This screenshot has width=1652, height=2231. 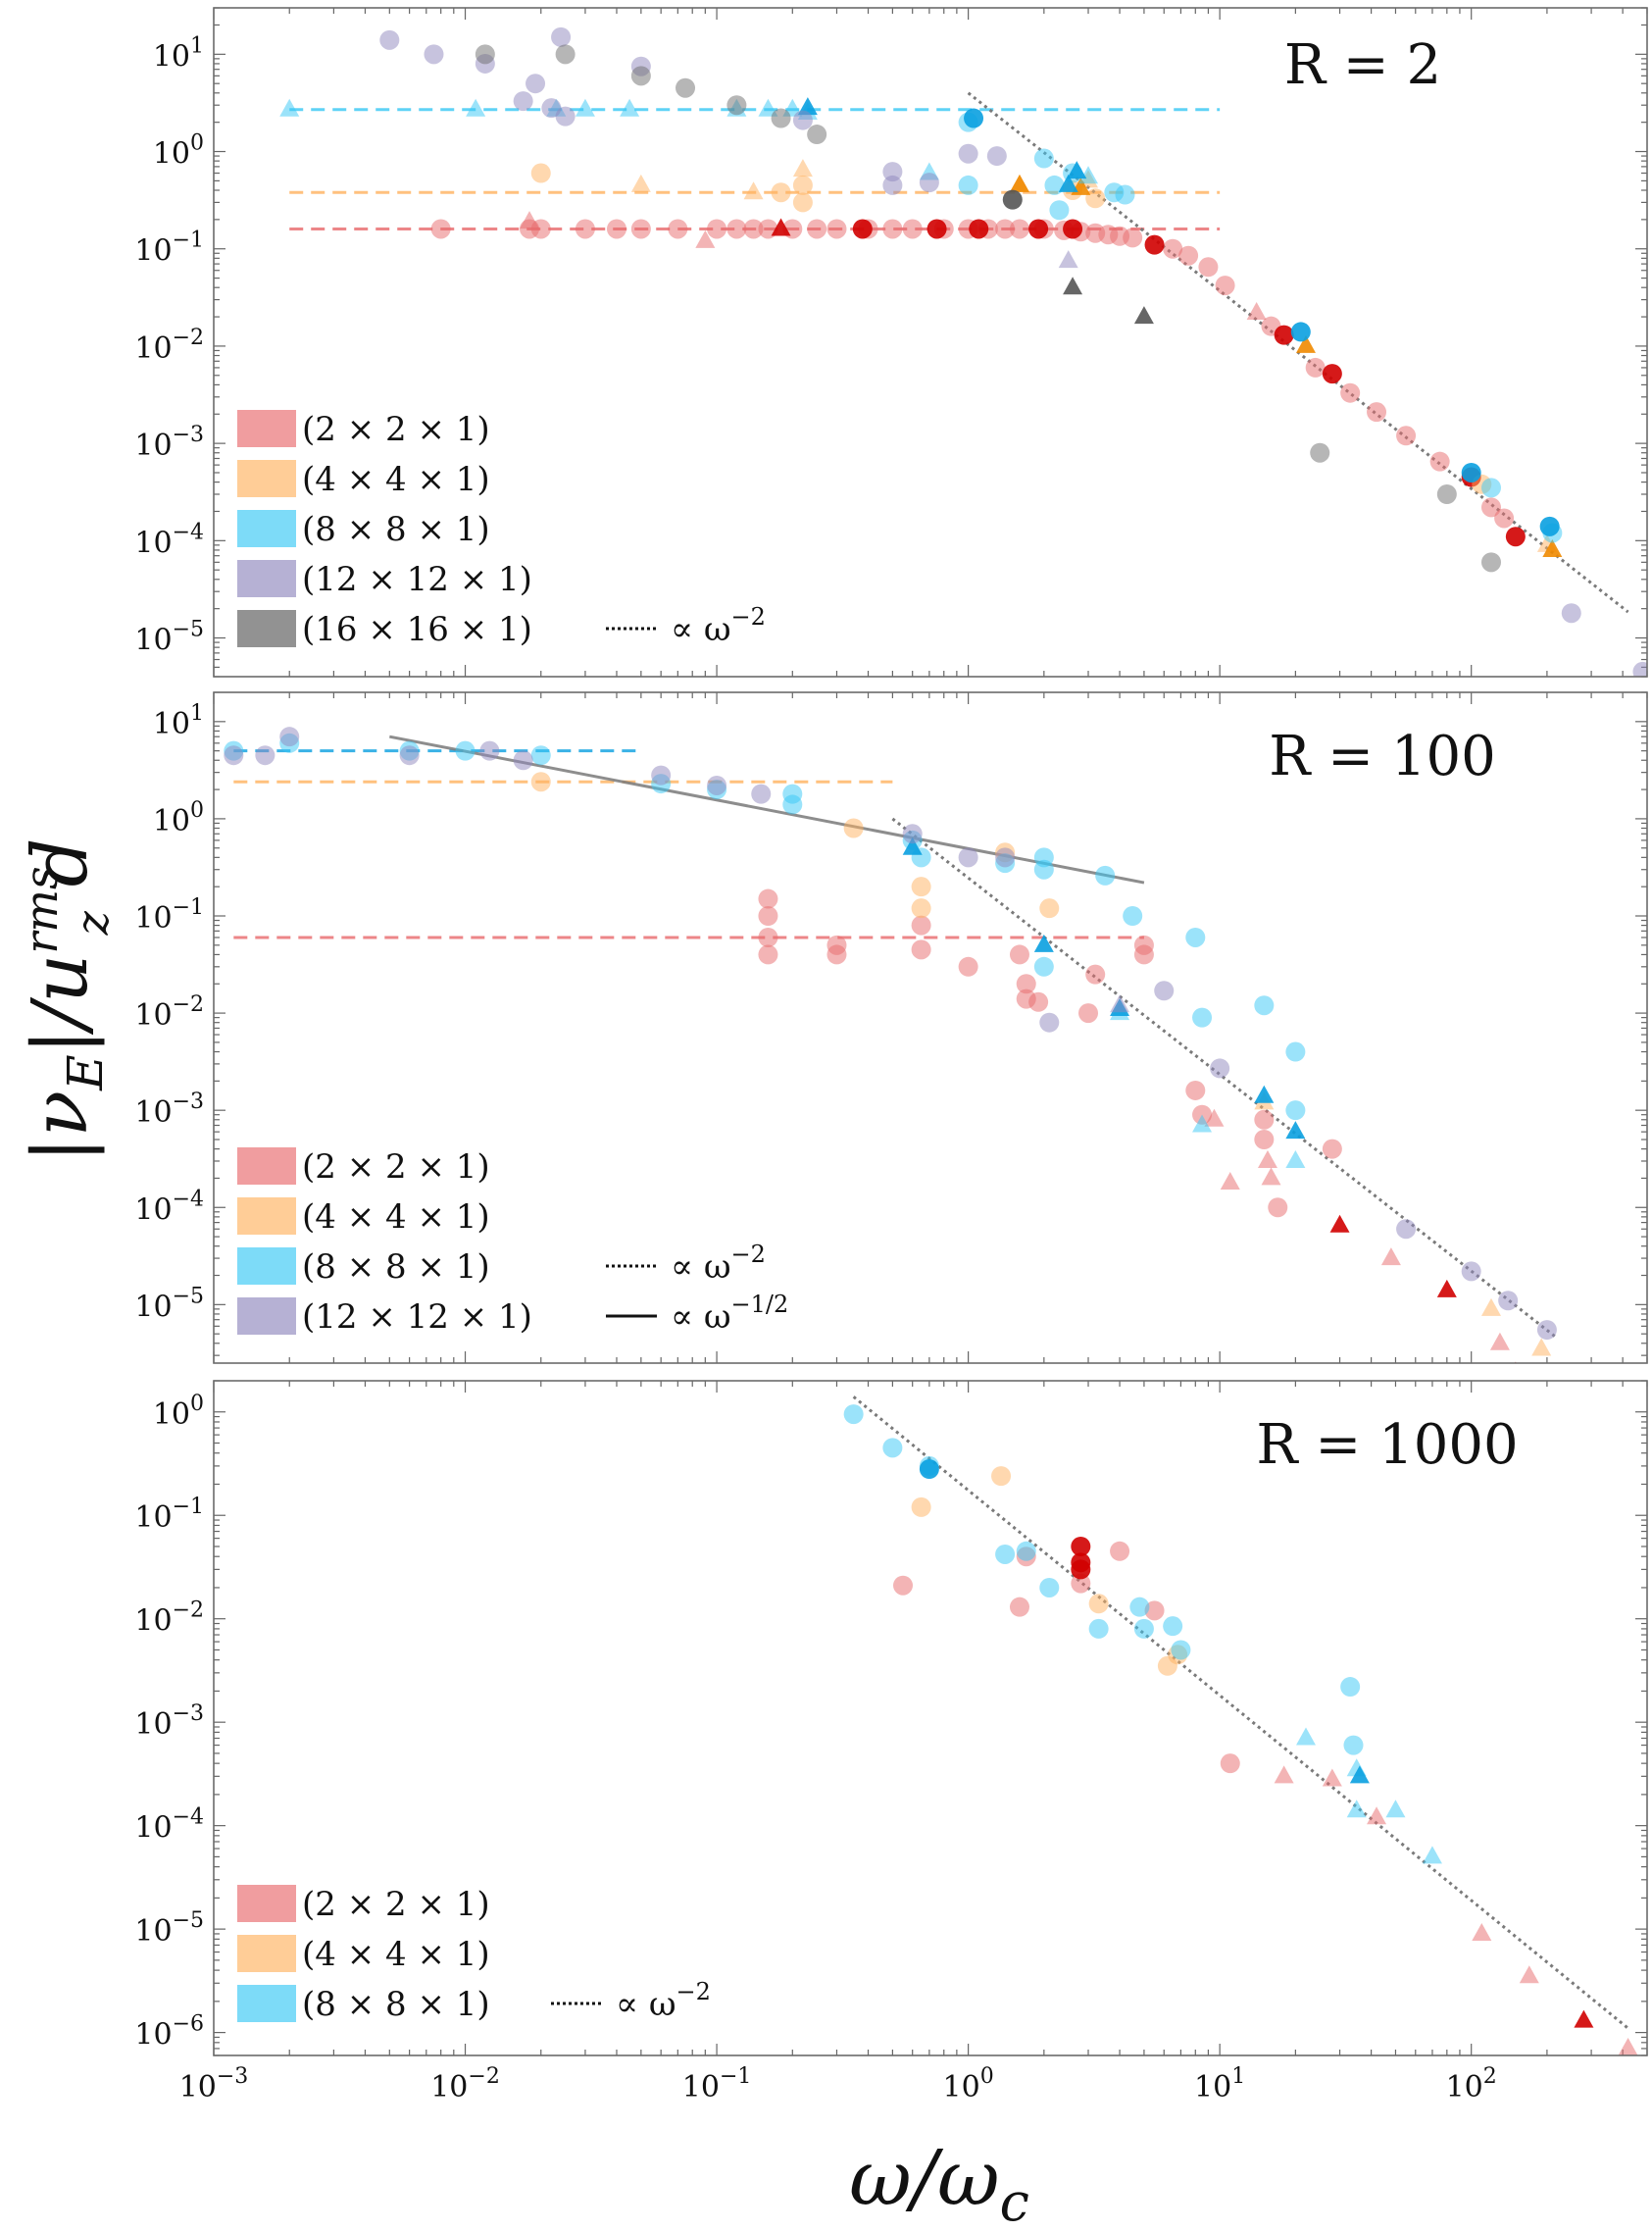 What do you see at coordinates (729, 1314) in the screenshot?
I see `legend-line-label: ∝ ω−1/2` at bounding box center [729, 1314].